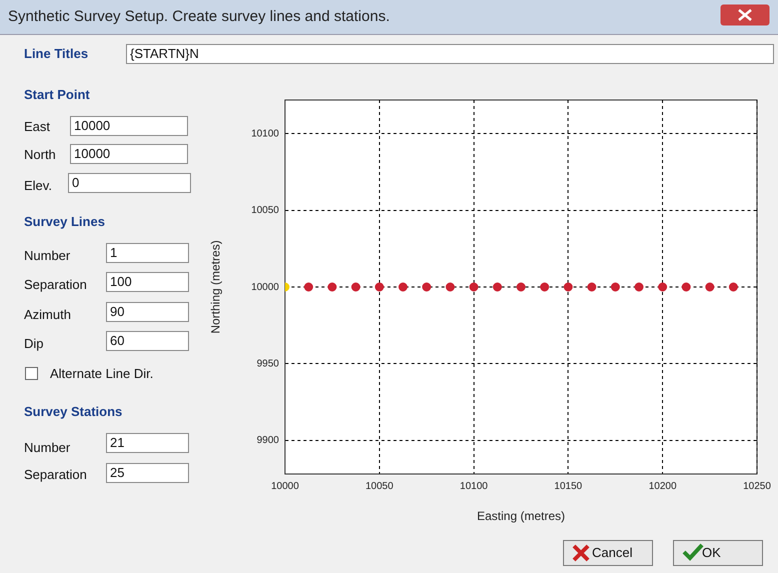  Describe the element at coordinates (147, 443) in the screenshot. I see `text: 21` at that location.